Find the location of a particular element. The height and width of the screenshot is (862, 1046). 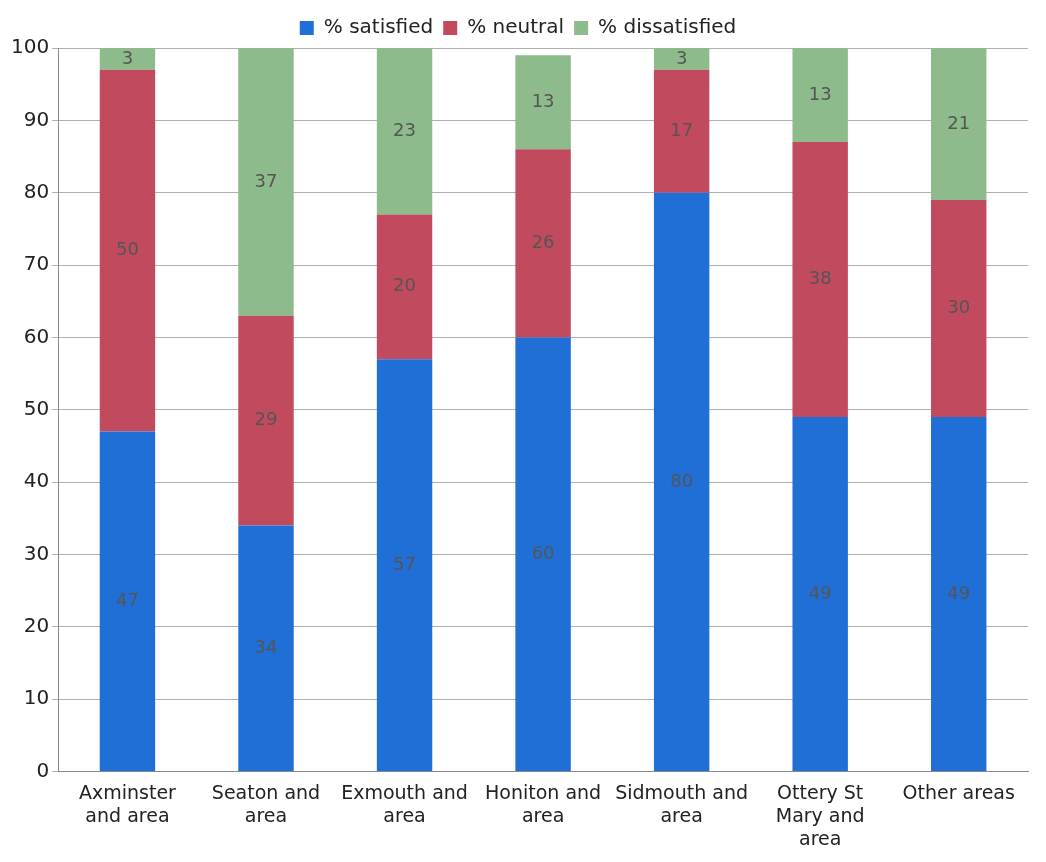

y-tick-label: 60 is located at coordinates (36, 335).